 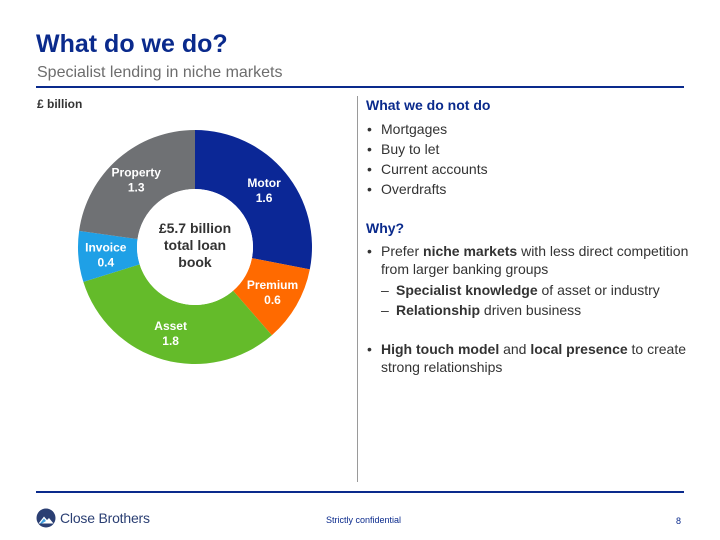 I want to click on slice-invoice, so click(x=109, y=256).